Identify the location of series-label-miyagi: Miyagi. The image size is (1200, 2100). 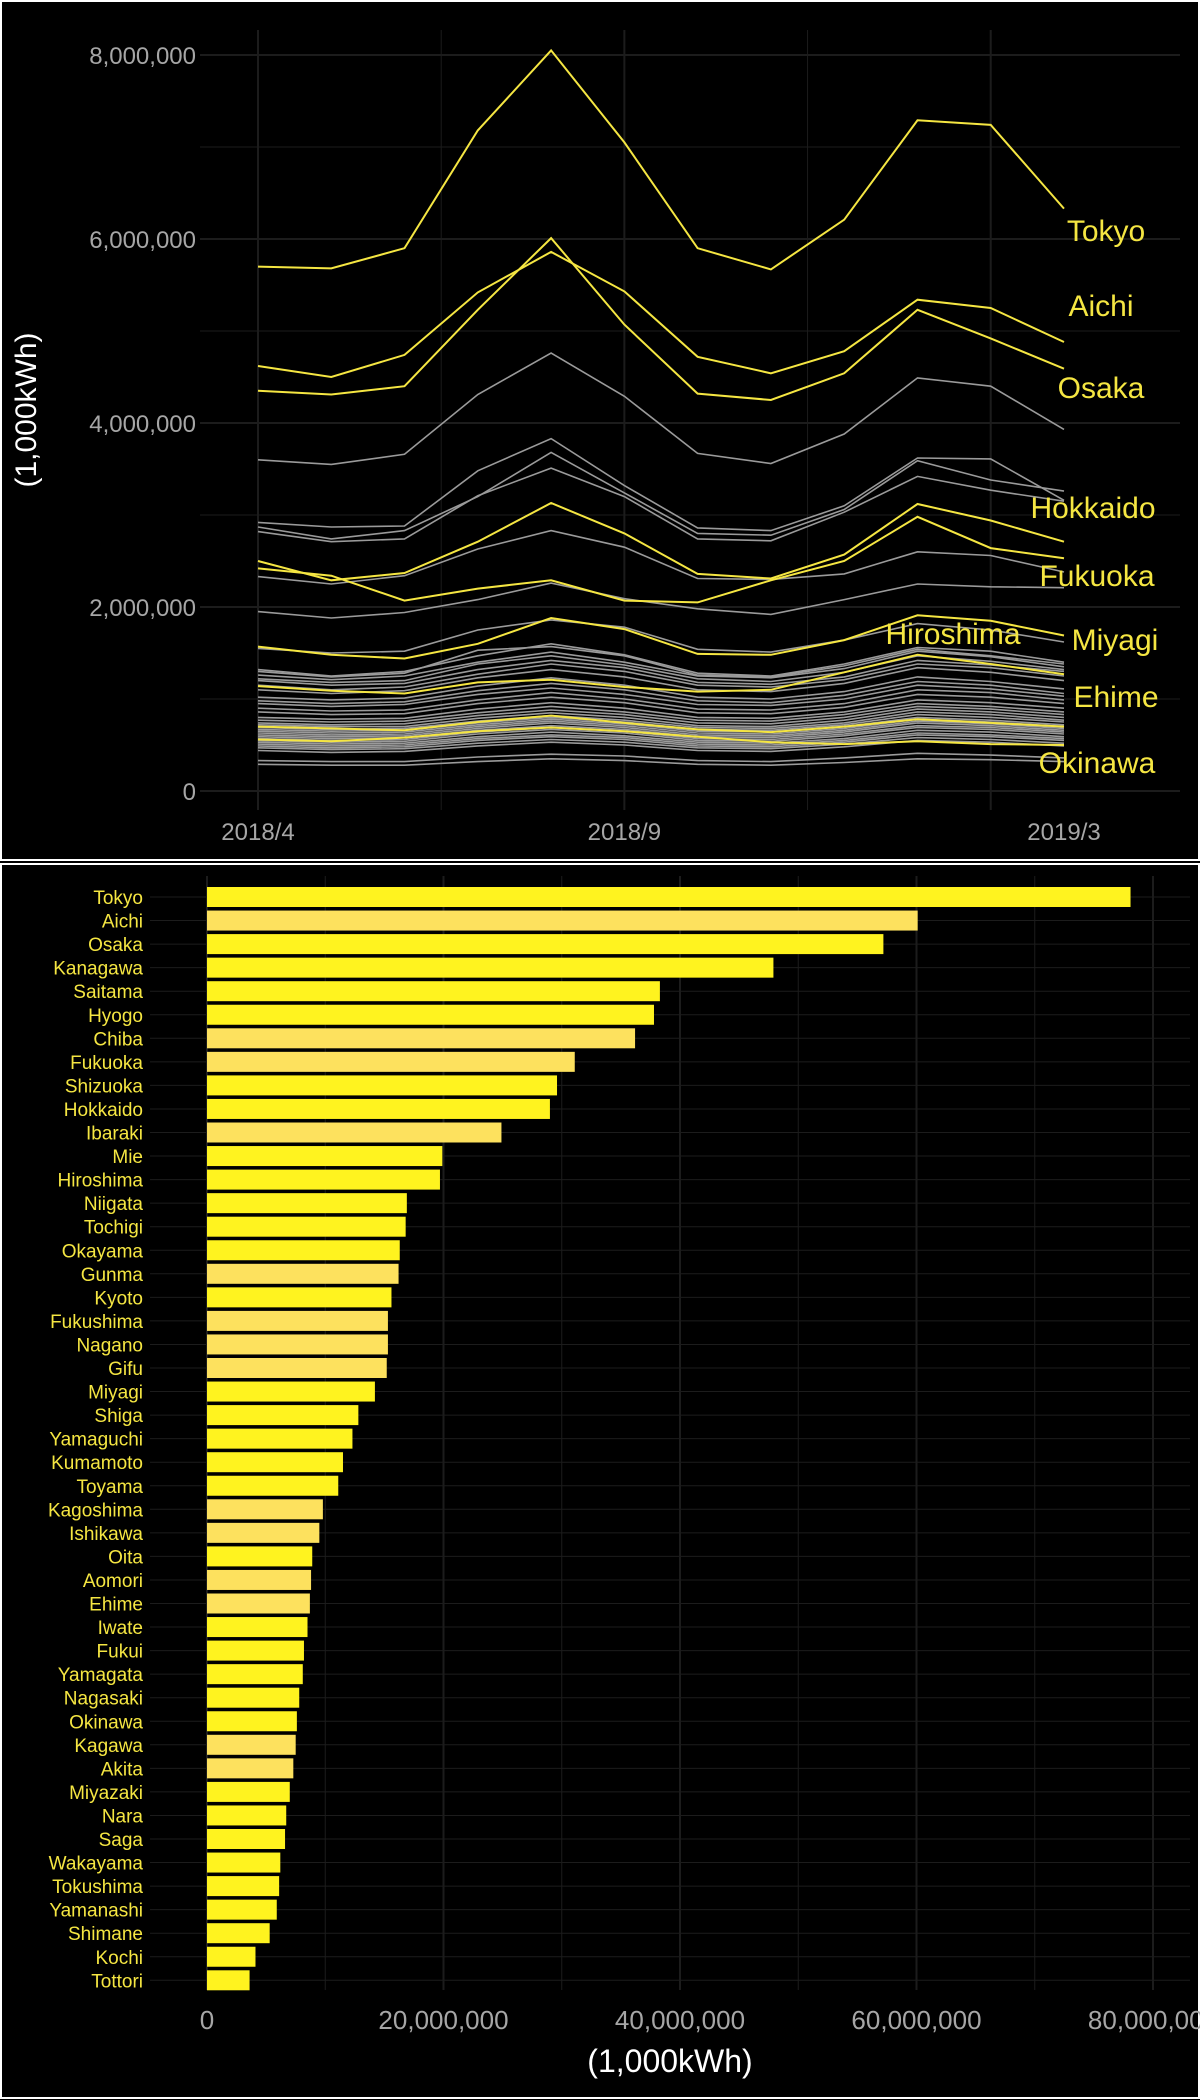
(1115, 640).